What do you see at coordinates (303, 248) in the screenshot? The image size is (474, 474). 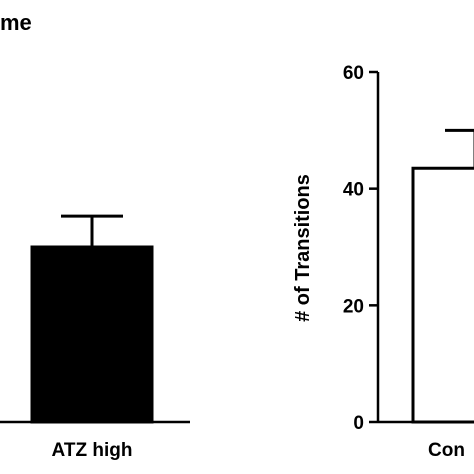 I see `y-axis-label: # of Transitions` at bounding box center [303, 248].